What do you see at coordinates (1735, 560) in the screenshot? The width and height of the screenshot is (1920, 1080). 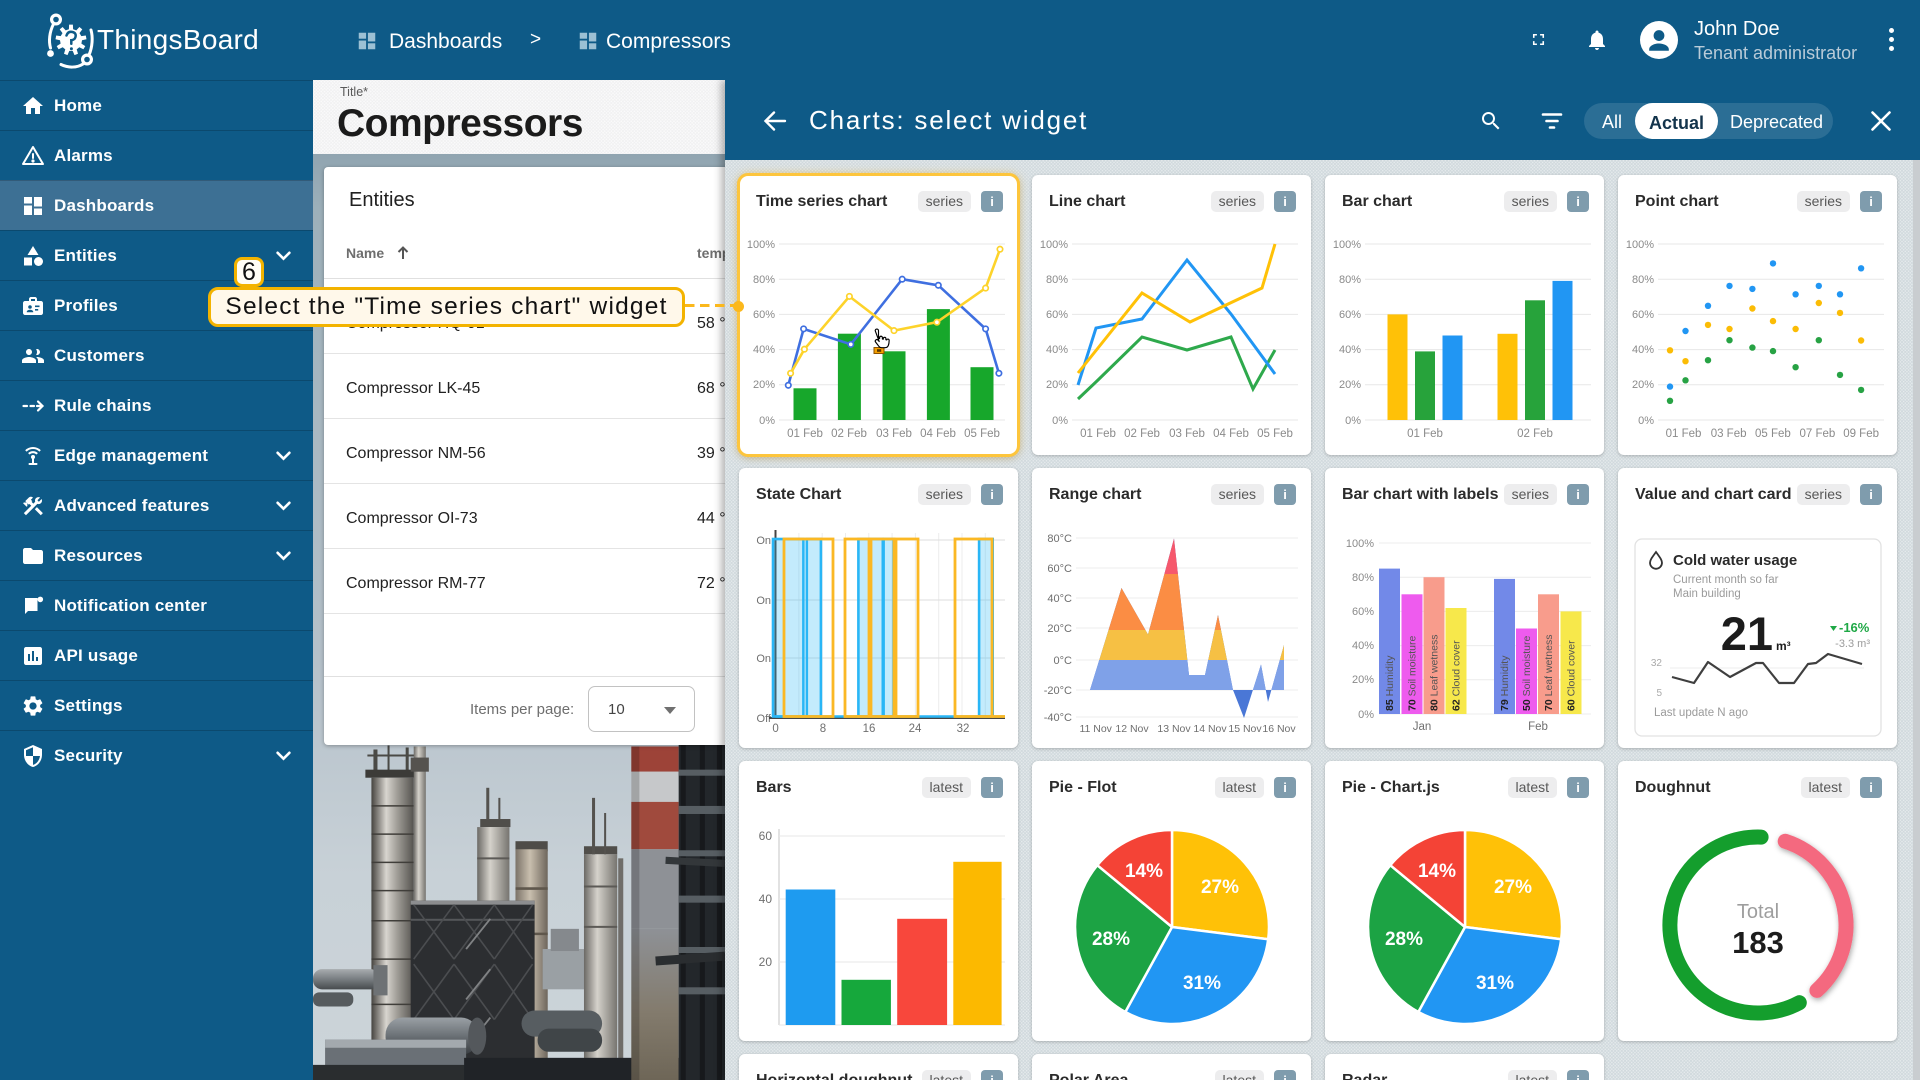 I see `svg-text: Cold water usage` at bounding box center [1735, 560].